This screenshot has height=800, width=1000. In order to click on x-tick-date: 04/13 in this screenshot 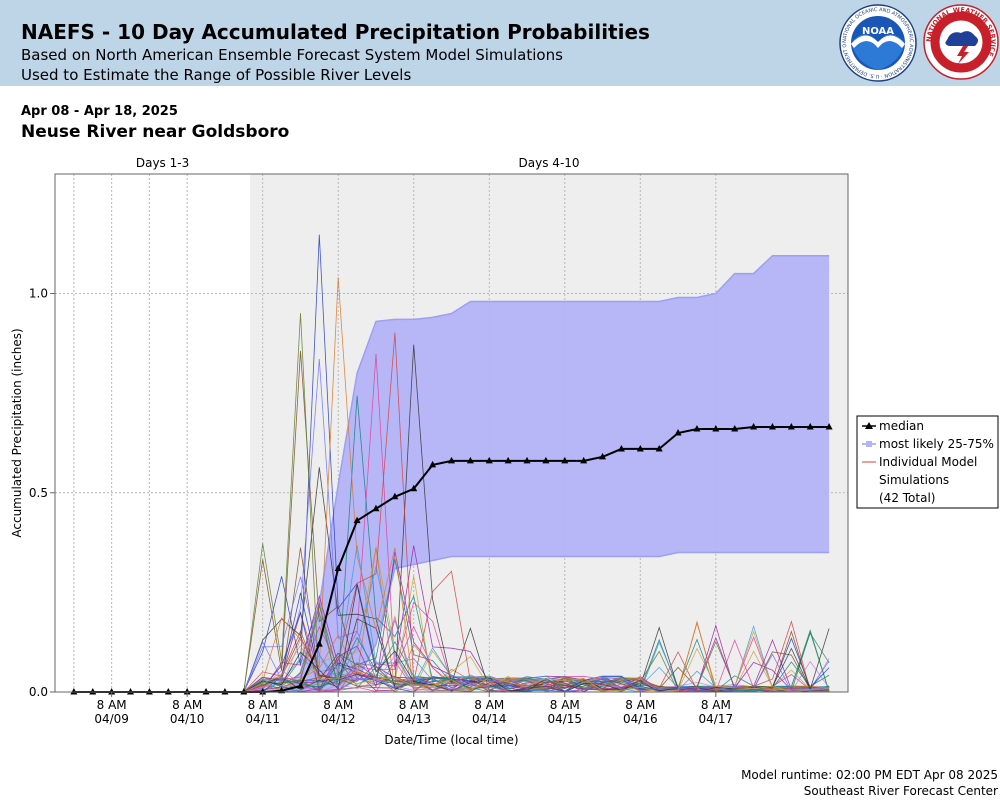, I will do `click(413, 719)`.